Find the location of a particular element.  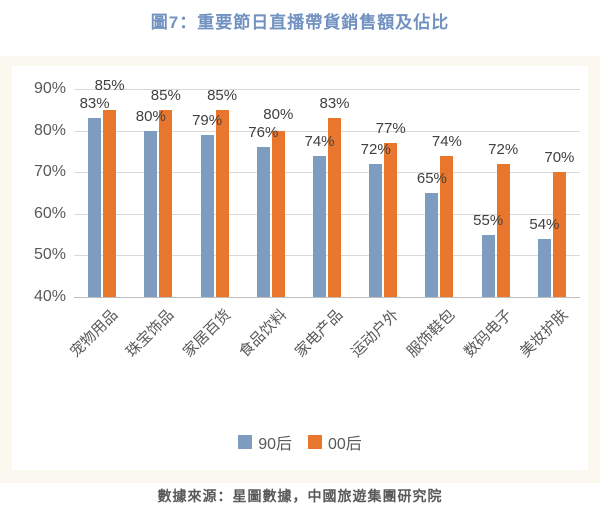

x-axis-line is located at coordinates (327, 297).